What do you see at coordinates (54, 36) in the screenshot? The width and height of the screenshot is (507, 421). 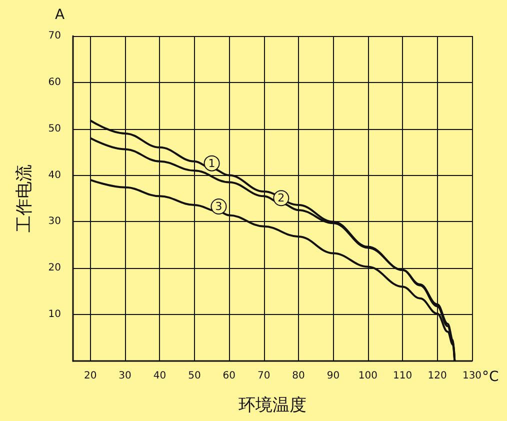 I see `y-tick-label: 70` at bounding box center [54, 36].